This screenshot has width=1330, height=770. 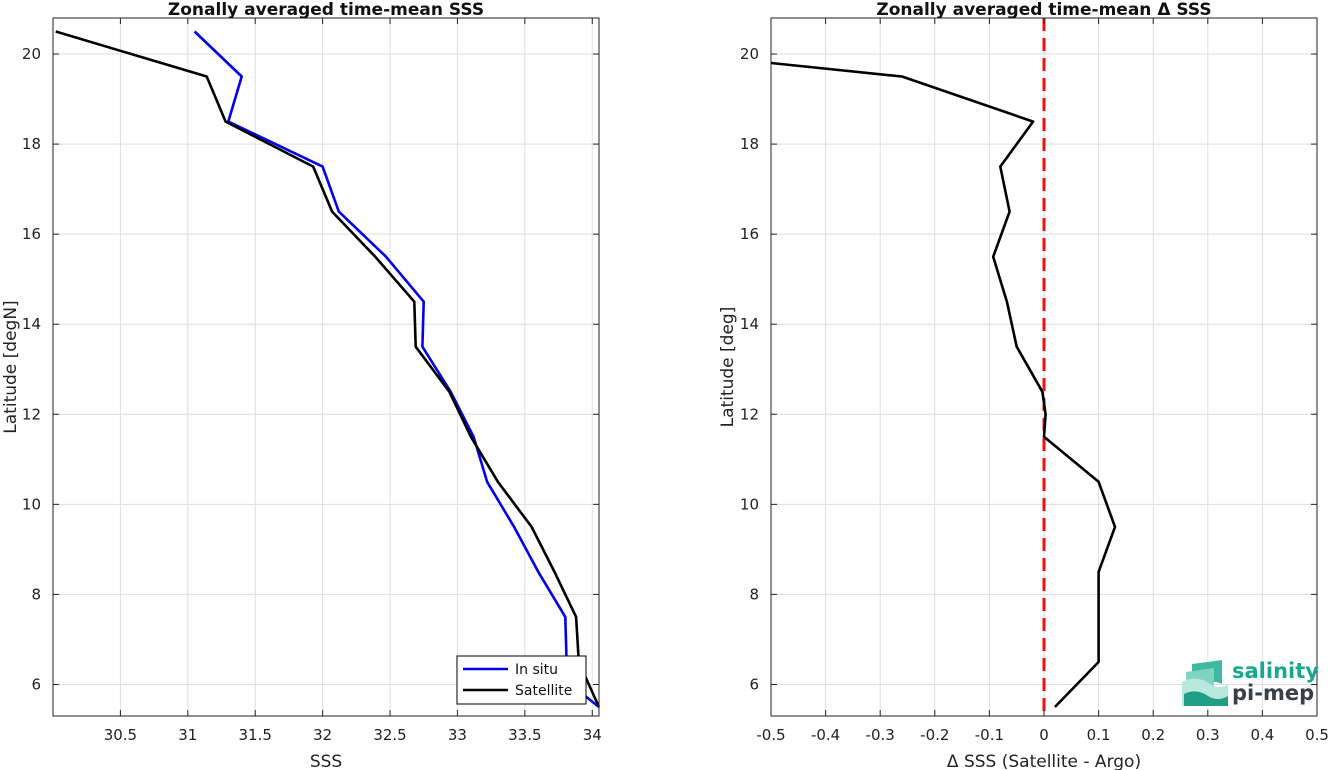 I want to click on x-tick-label: -0.4, so click(x=825, y=735).